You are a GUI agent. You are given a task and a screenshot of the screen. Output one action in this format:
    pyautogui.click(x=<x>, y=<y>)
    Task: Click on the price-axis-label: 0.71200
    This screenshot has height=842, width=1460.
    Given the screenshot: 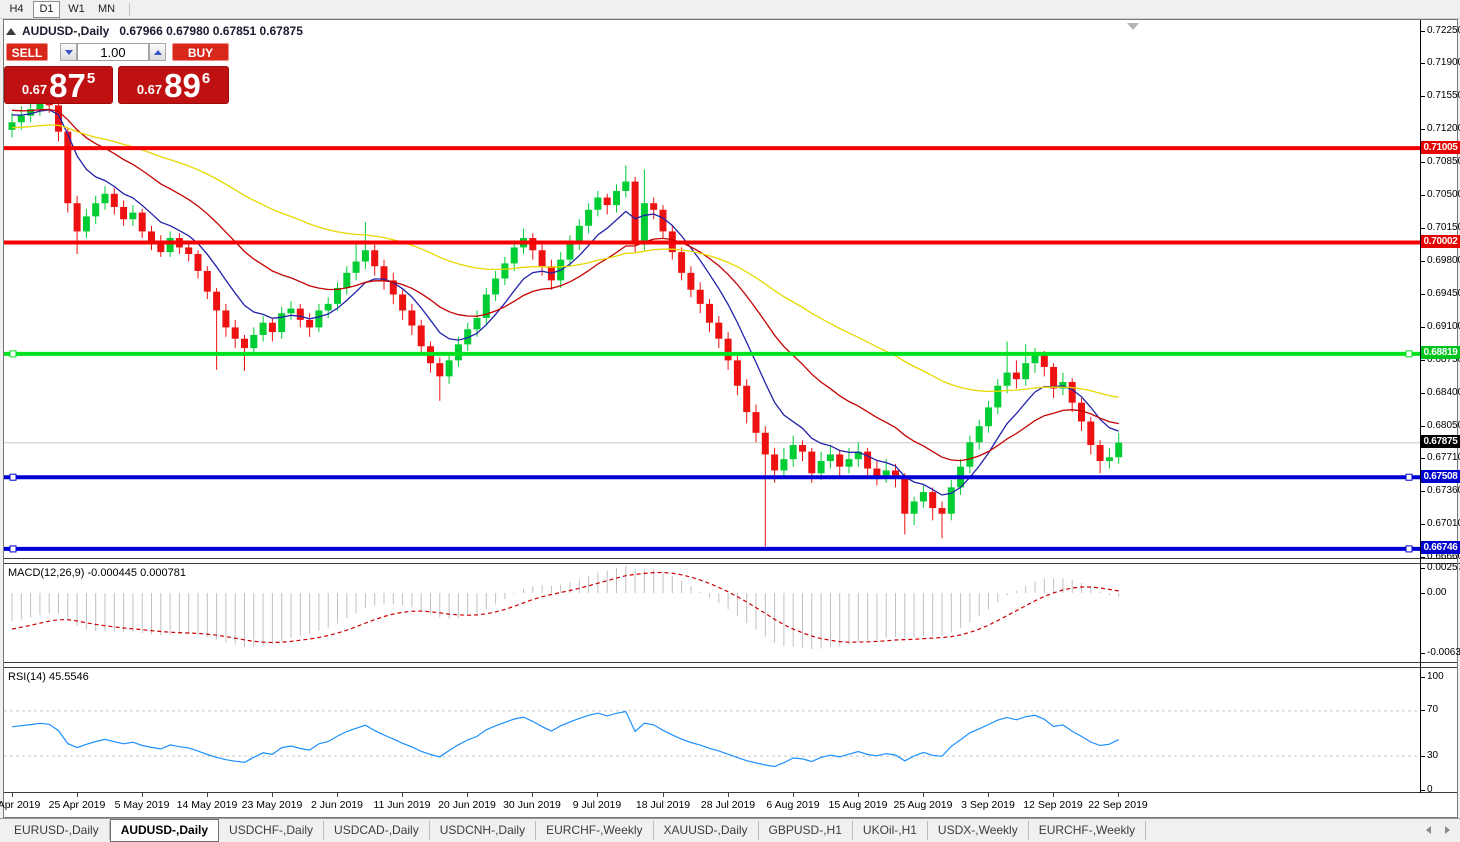 What is the action you would take?
    pyautogui.click(x=1443, y=128)
    